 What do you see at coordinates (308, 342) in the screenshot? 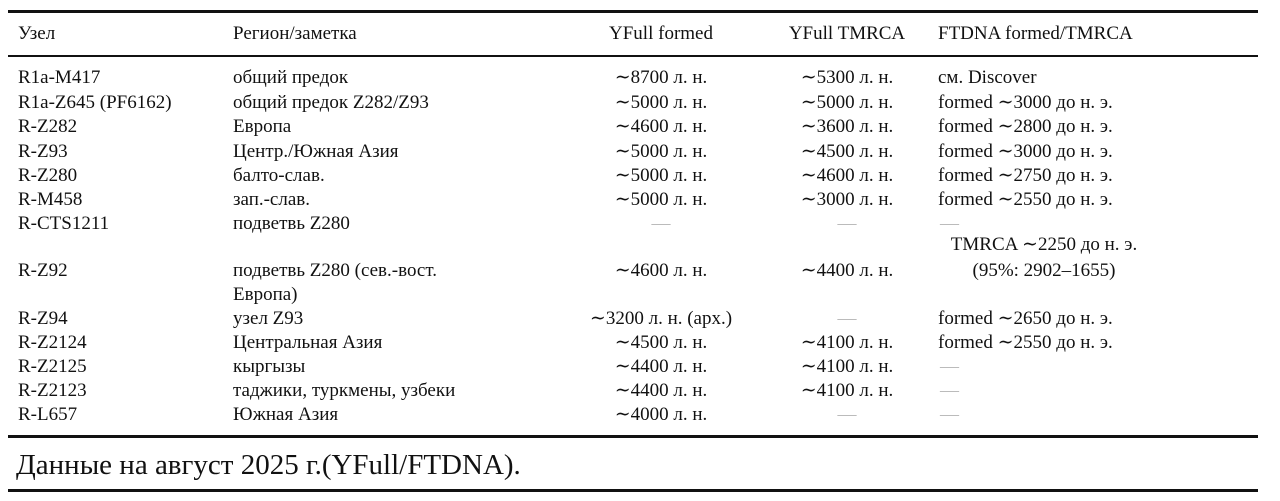
I see `cell: Центральная Азия` at bounding box center [308, 342].